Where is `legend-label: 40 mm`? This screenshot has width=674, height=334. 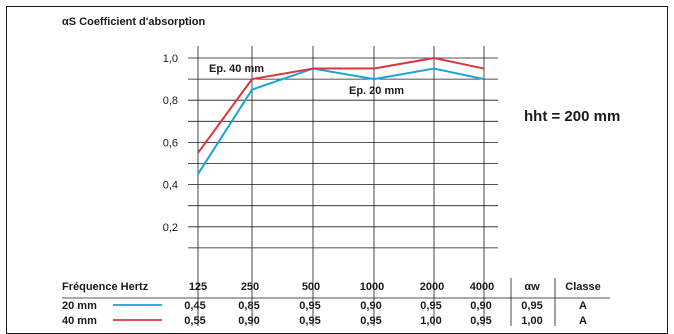 legend-label: 40 mm is located at coordinates (79, 321).